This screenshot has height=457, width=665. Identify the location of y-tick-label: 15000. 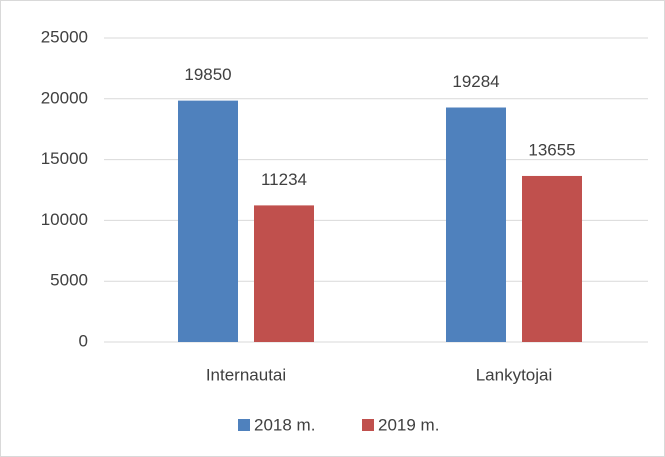
(64, 158).